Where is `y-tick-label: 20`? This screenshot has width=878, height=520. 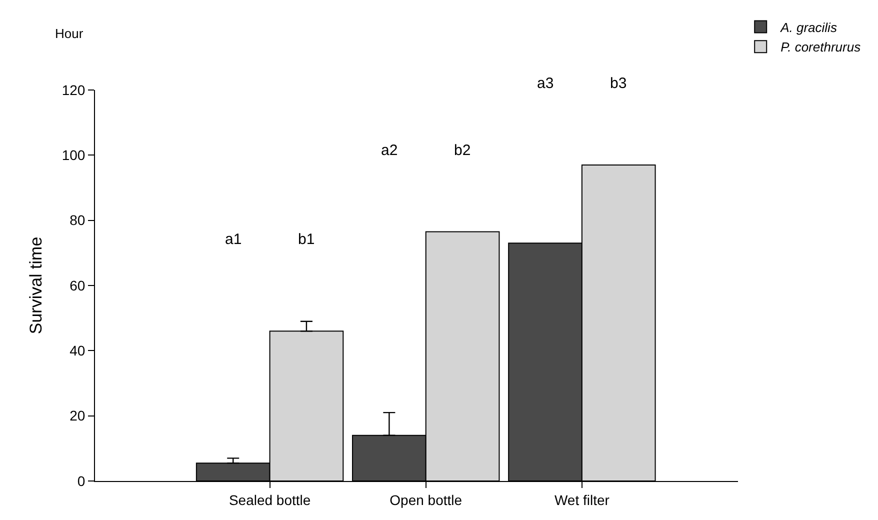
y-tick-label: 20 is located at coordinates (78, 416).